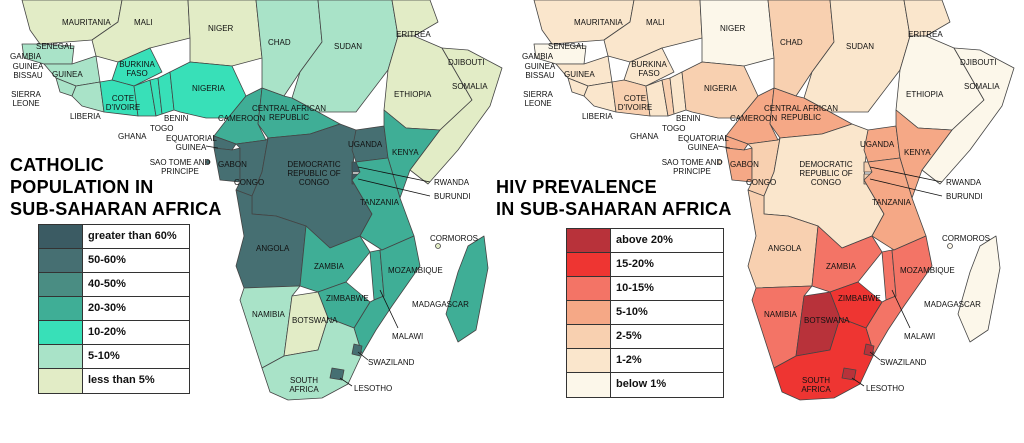 Image resolution: width=1024 pixels, height=443 pixels. Describe the element at coordinates (289, 113) in the screenshot. I see `label-car: CENTRAL AFRICAN REPUBLIC` at that location.